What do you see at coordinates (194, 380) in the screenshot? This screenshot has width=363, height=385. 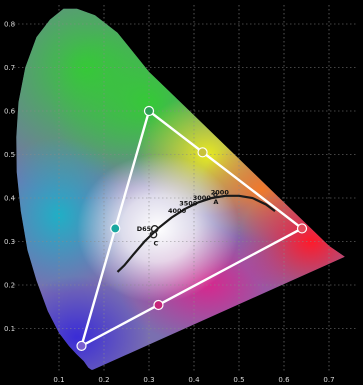 I see `x-tick-label: 0.4` at bounding box center [194, 380].